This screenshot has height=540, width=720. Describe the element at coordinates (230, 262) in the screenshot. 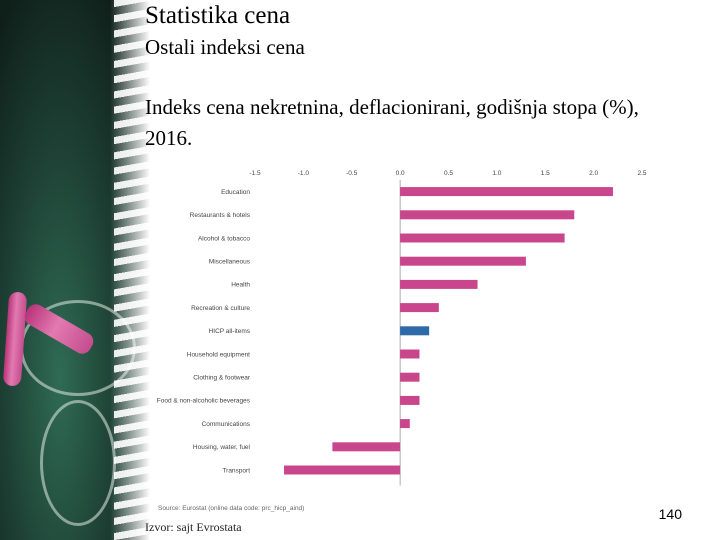

I see `category-label: Miscellaneous` at that location.